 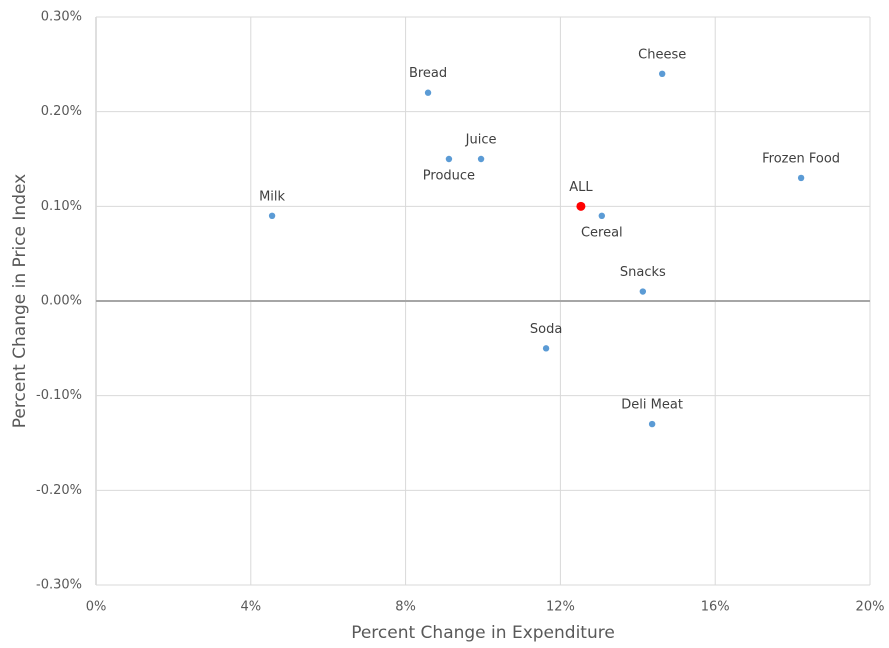 What do you see at coordinates (581, 187) in the screenshot?
I see `point-label: ALL` at bounding box center [581, 187].